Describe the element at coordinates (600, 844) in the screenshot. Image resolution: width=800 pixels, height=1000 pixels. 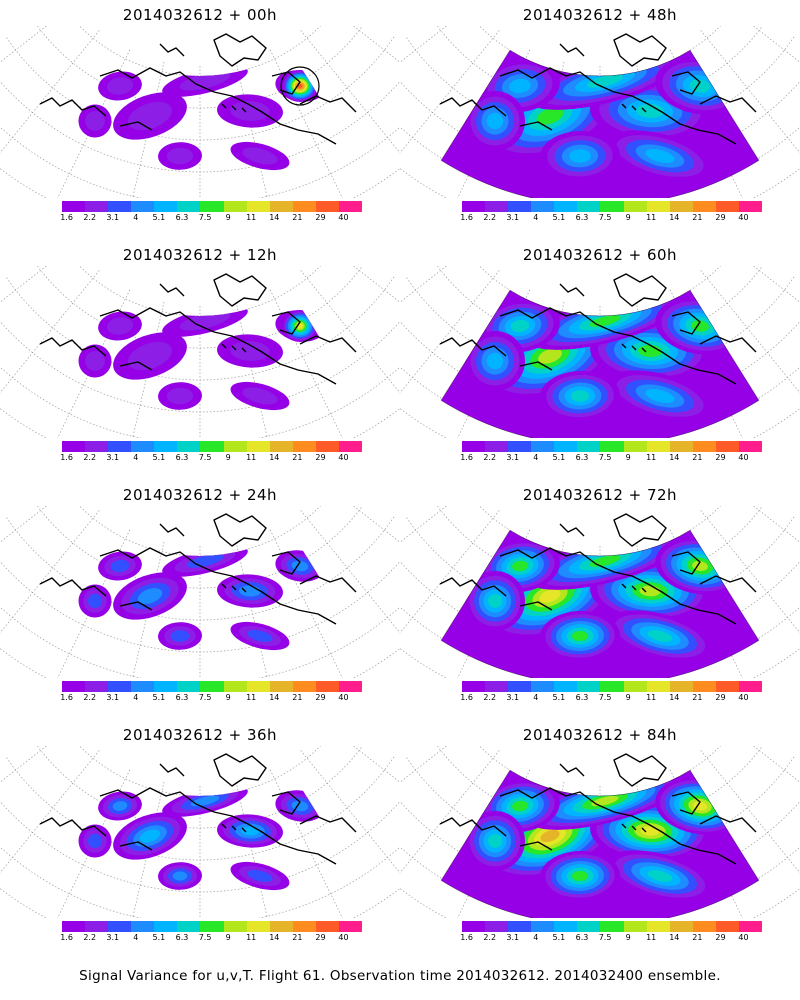
I see `variance-field` at that location.